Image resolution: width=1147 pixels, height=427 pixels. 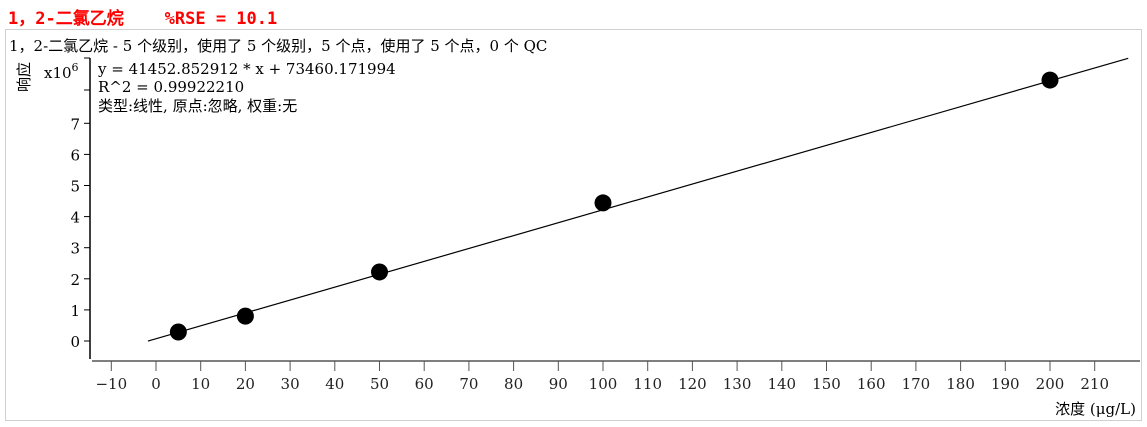 I want to click on x-tick-label: 190, so click(x=1005, y=384).